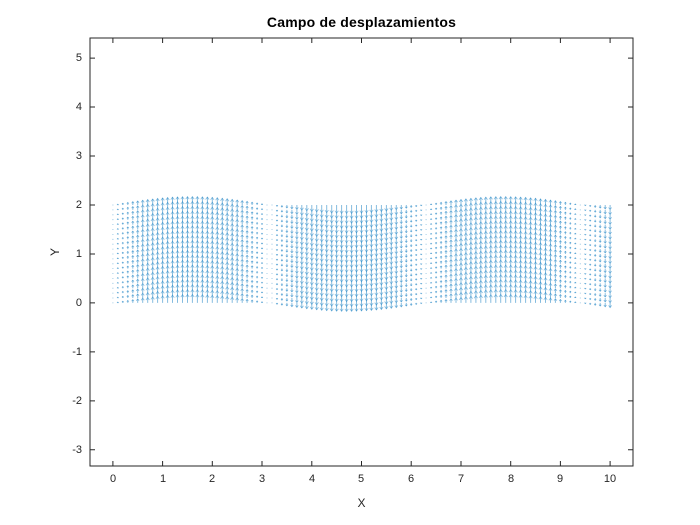 This screenshot has height=525, width=700. What do you see at coordinates (78, 205) in the screenshot?
I see `y-tick-label: 2` at bounding box center [78, 205].